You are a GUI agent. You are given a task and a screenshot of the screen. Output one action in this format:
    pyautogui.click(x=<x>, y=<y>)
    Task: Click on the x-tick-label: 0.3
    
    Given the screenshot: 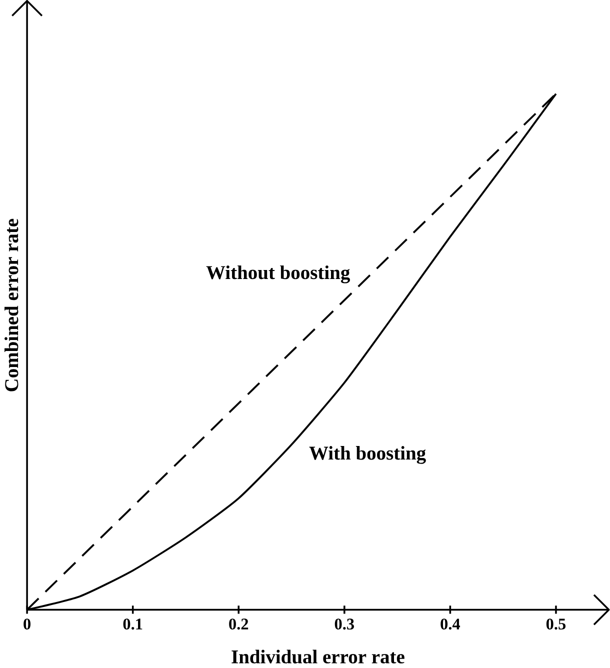 What is the action you would take?
    pyautogui.click(x=344, y=624)
    